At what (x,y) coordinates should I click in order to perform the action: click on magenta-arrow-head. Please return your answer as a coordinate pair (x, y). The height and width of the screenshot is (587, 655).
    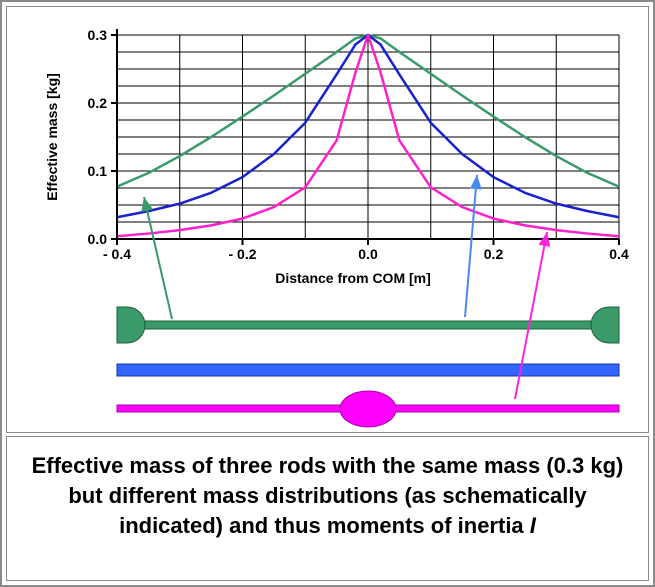
    Looking at the image, I should click on (544, 239).